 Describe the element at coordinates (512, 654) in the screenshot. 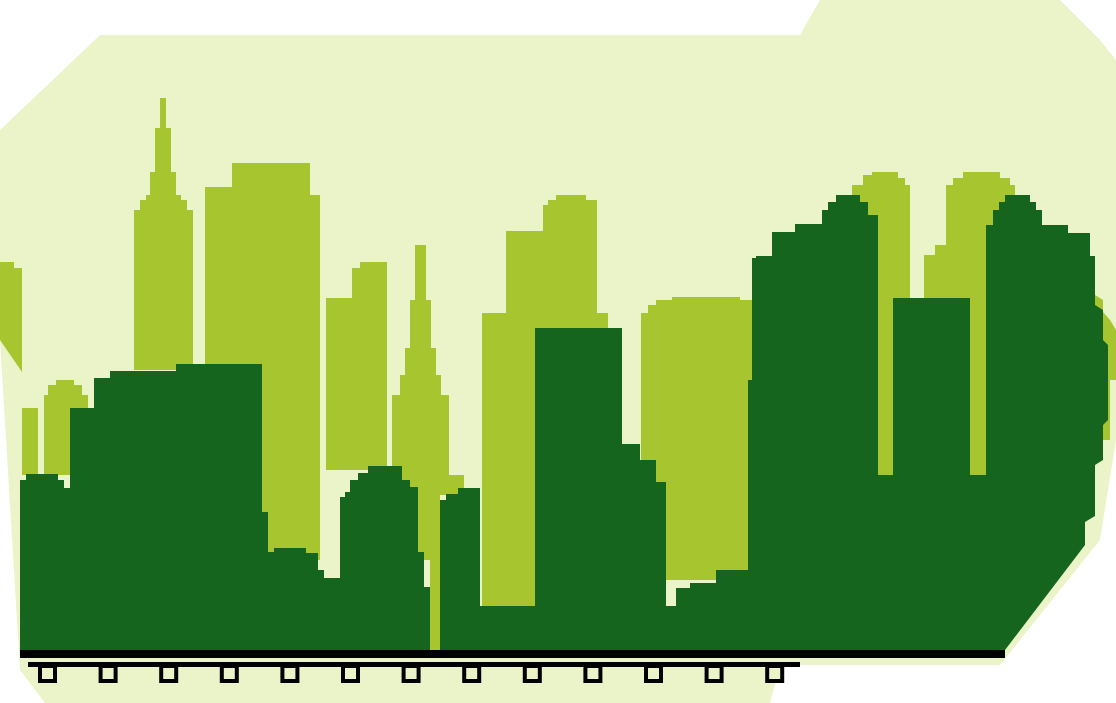

I see `track-main-rail` at that location.